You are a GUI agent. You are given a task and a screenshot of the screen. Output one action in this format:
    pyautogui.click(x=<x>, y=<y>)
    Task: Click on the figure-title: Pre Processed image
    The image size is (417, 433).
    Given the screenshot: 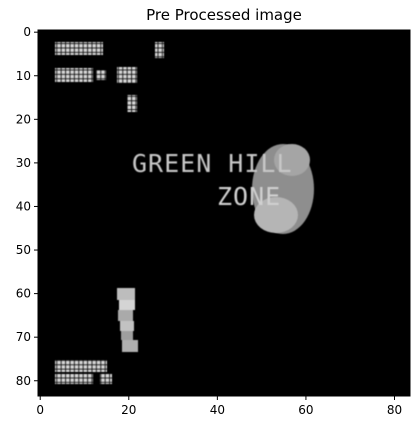 What is the action you would take?
    pyautogui.click(x=224, y=15)
    